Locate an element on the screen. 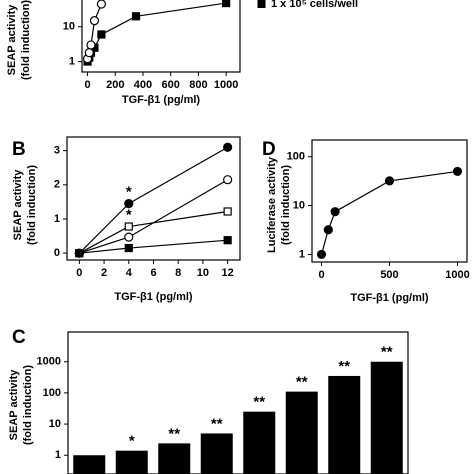 This screenshot has height=474, width=474. x-tick-label: 600 is located at coordinates (171, 85).